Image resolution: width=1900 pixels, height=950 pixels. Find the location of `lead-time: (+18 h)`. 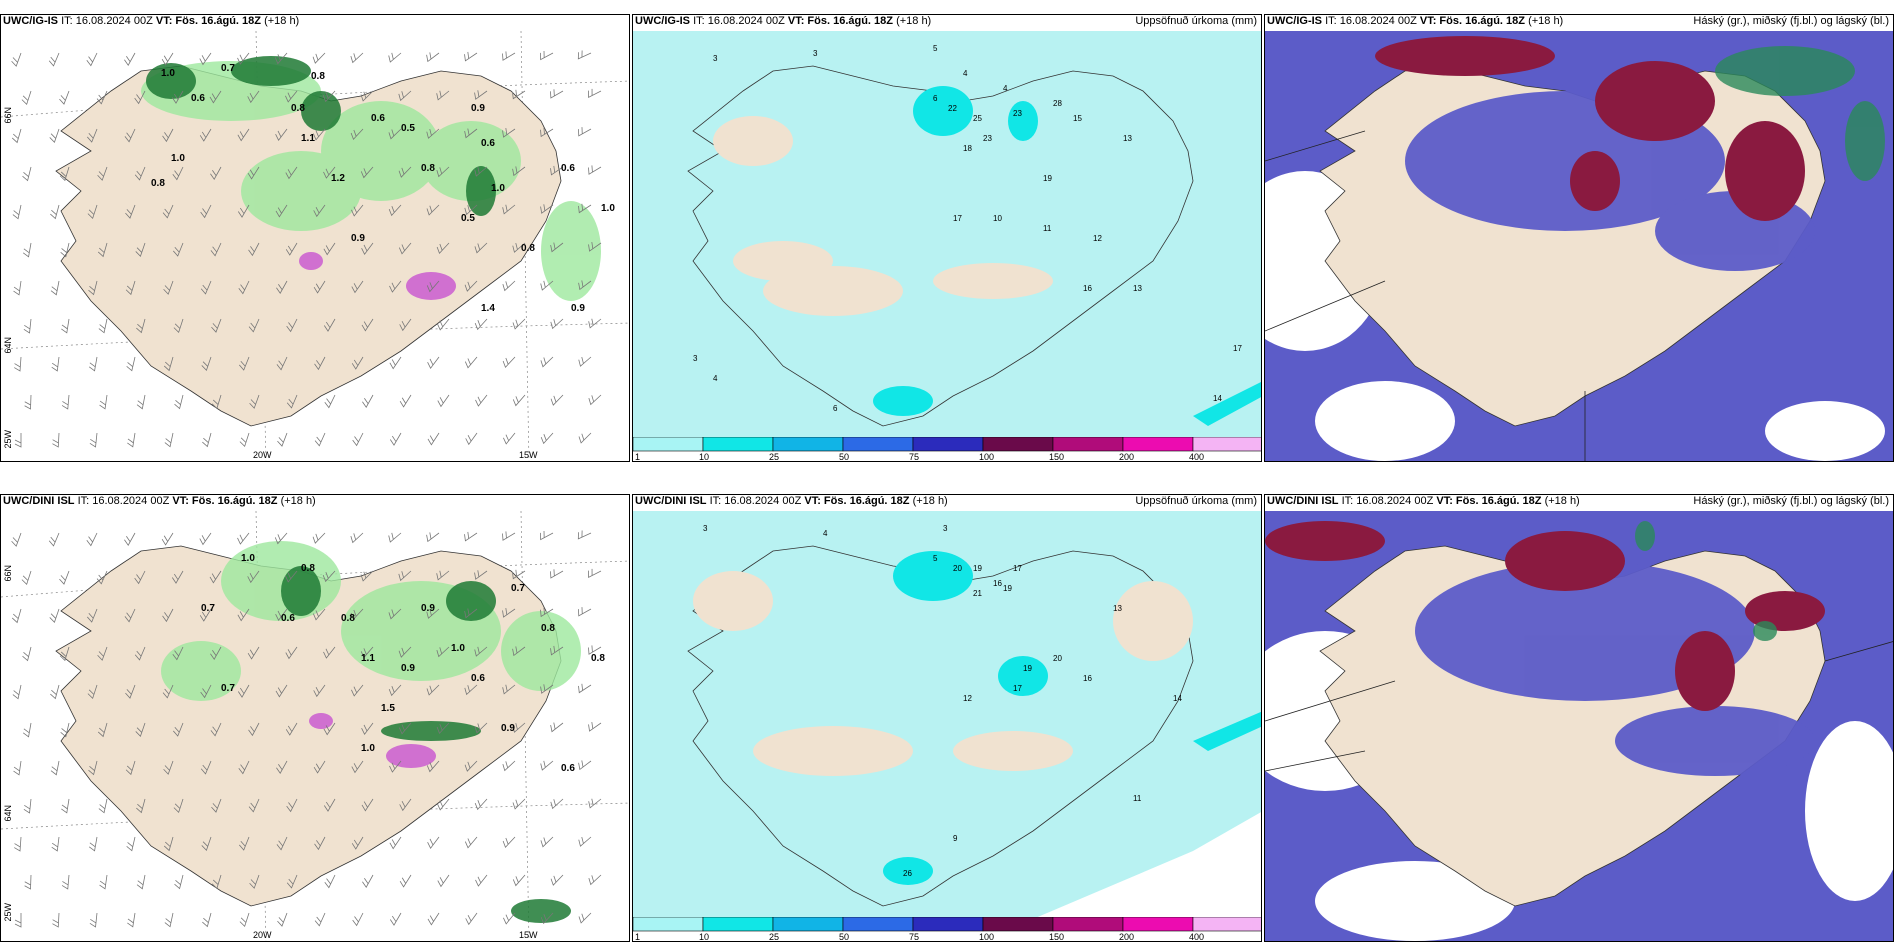

lead-time: (+18 h) is located at coordinates (914, 21).